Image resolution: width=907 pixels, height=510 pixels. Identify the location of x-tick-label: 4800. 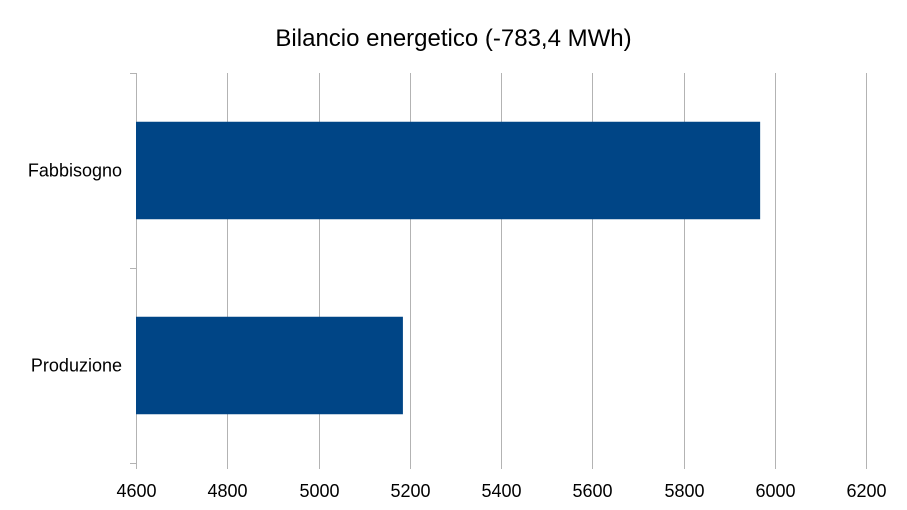
(227, 491).